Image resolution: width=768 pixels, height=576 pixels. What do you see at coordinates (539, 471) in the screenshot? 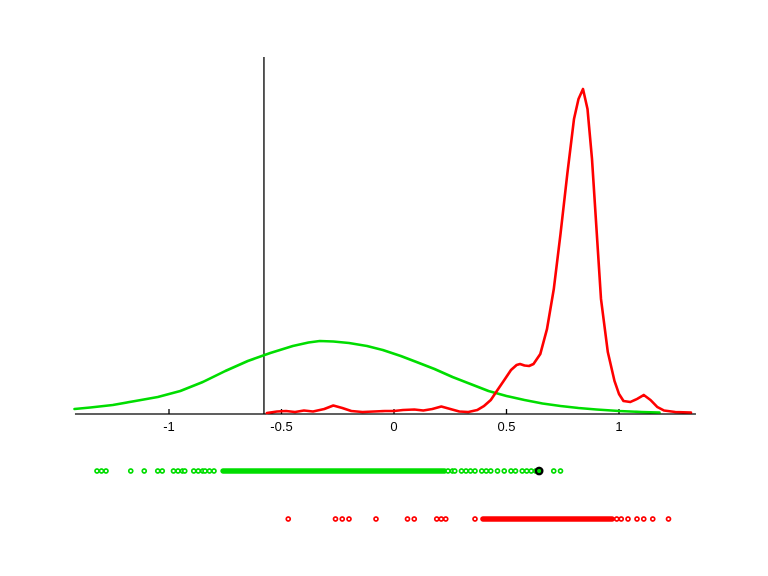
I see `selected-sample-marker` at bounding box center [539, 471].